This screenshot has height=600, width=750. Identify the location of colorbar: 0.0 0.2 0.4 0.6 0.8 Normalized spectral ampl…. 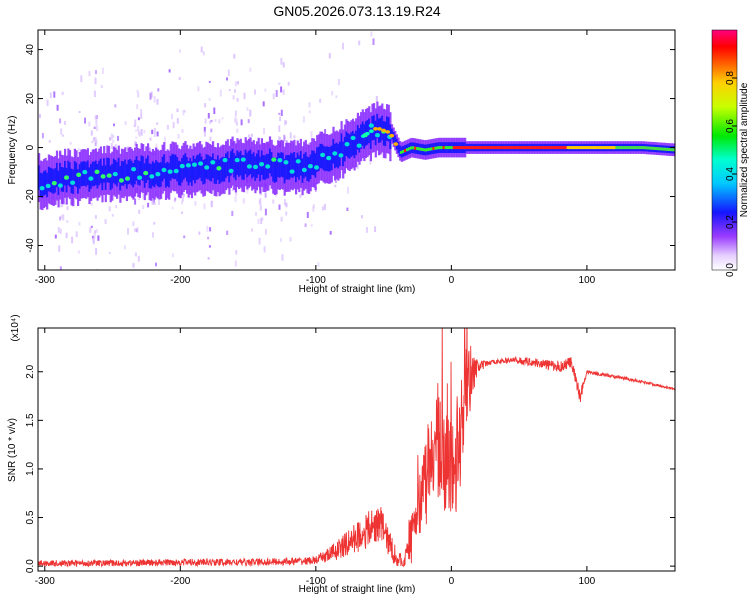
(730, 153).